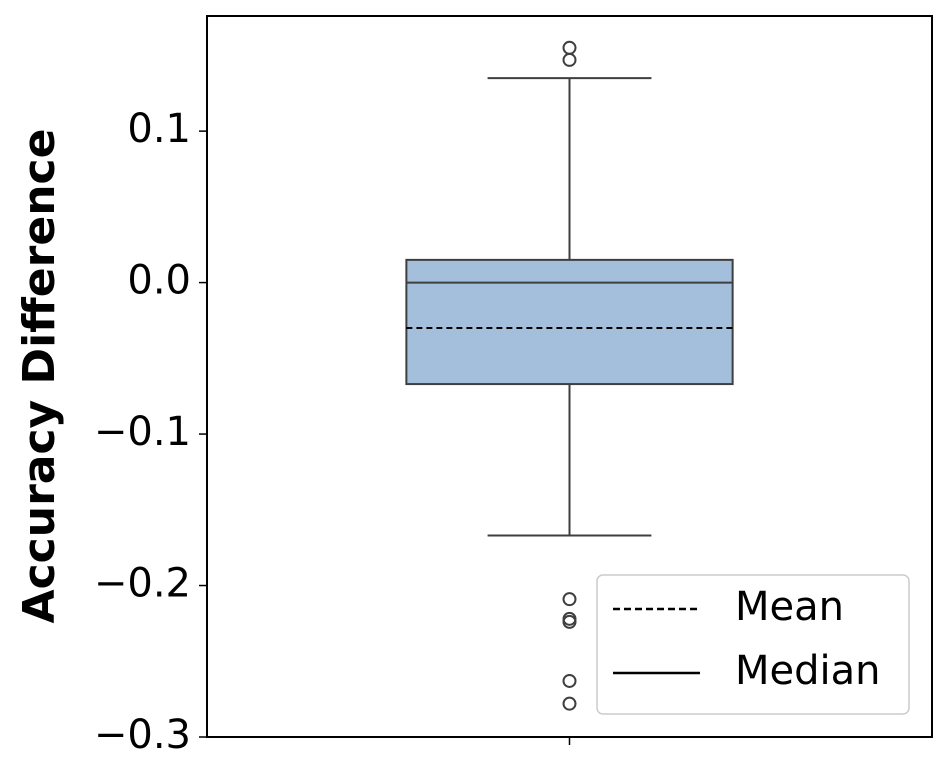 The height and width of the screenshot is (780, 947). I want to click on box, so click(569, 322).